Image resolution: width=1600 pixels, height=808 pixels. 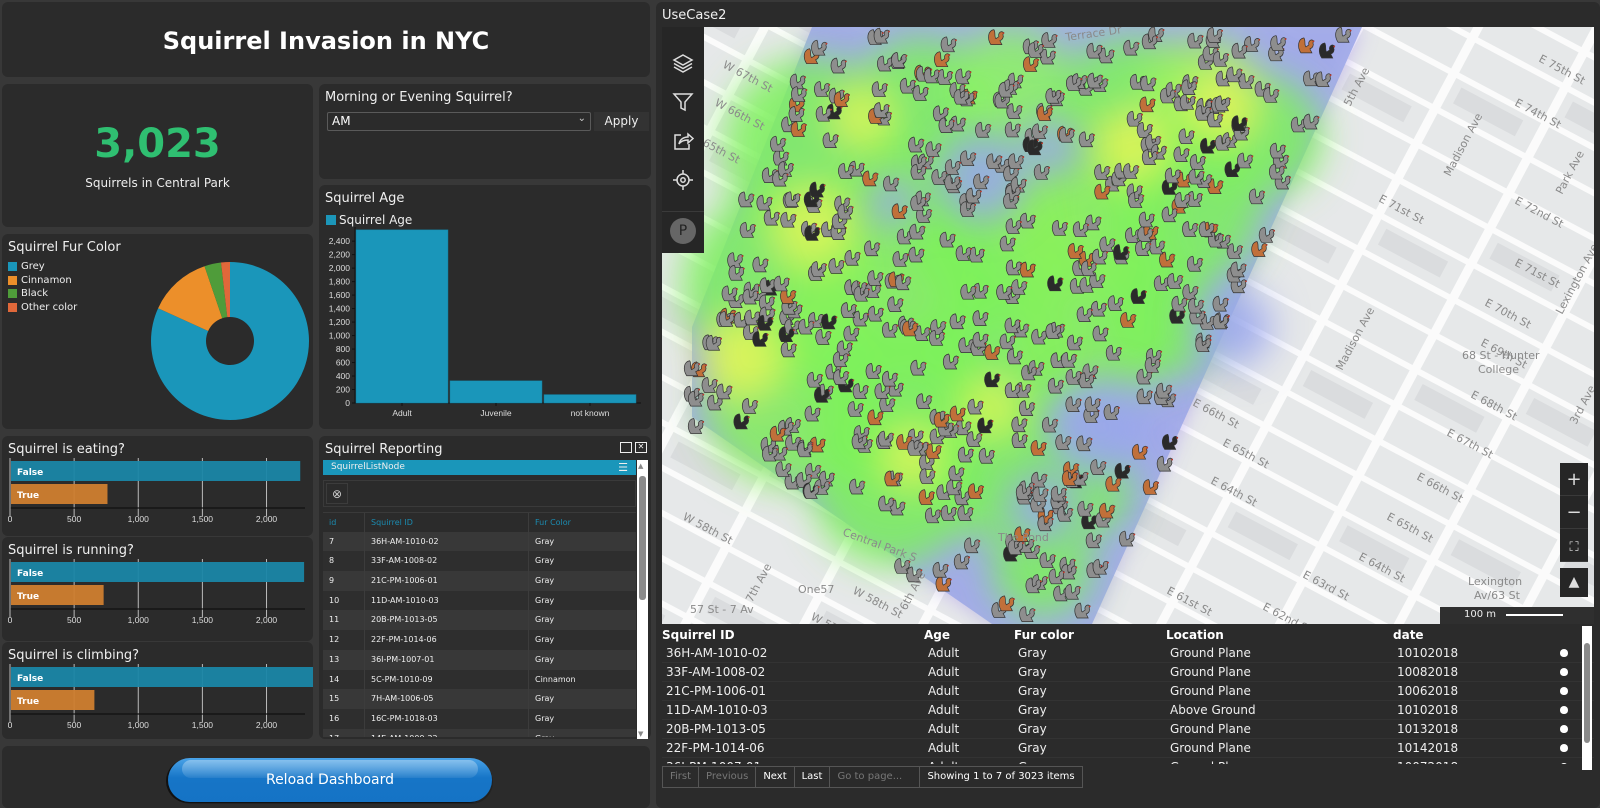 What do you see at coordinates (641, 447) in the screenshot?
I see `close-button: ✕` at bounding box center [641, 447].